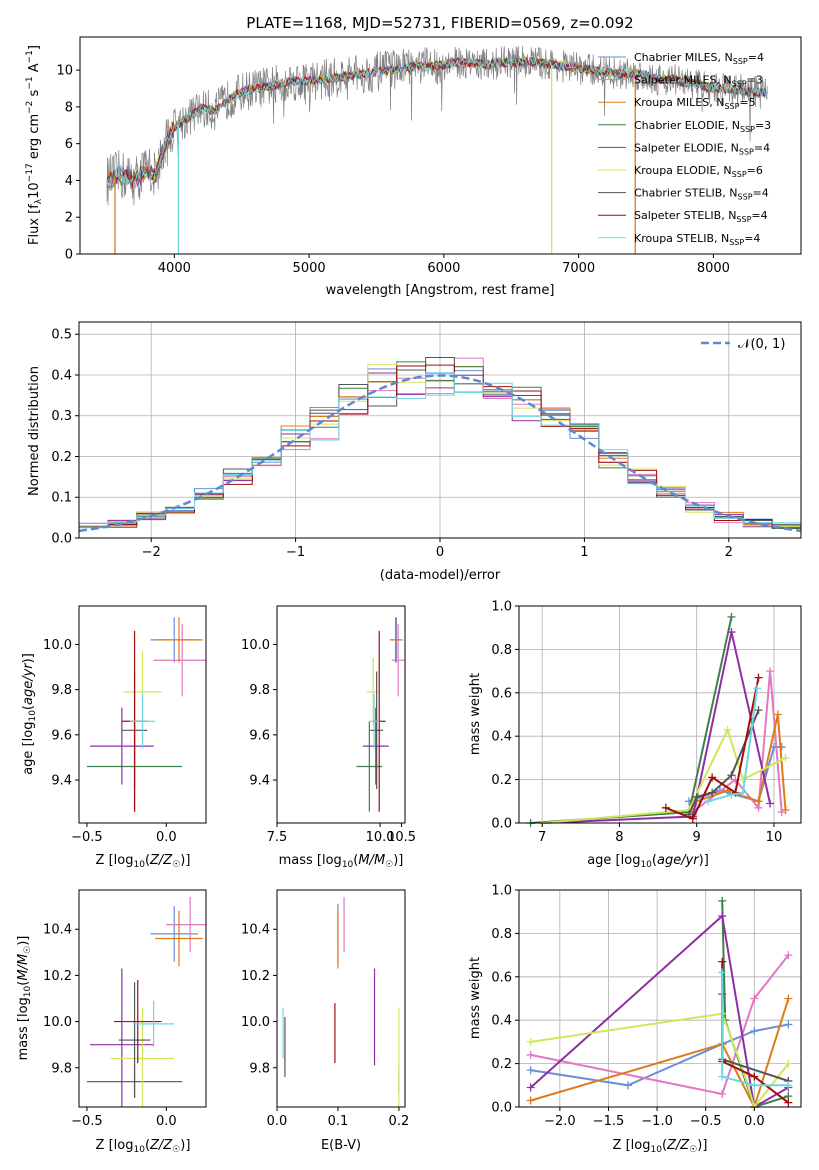 The image size is (819, 1170). I want to click on x-tick-label: 8, so click(619, 837).